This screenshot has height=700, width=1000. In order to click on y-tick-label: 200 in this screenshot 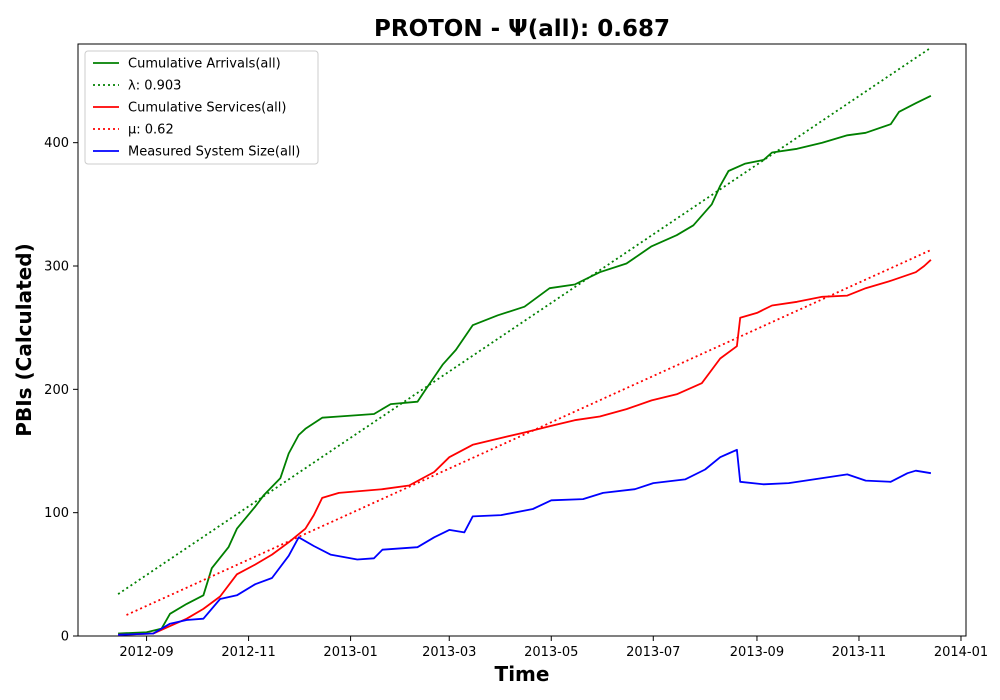, I will do `click(56, 390)`.